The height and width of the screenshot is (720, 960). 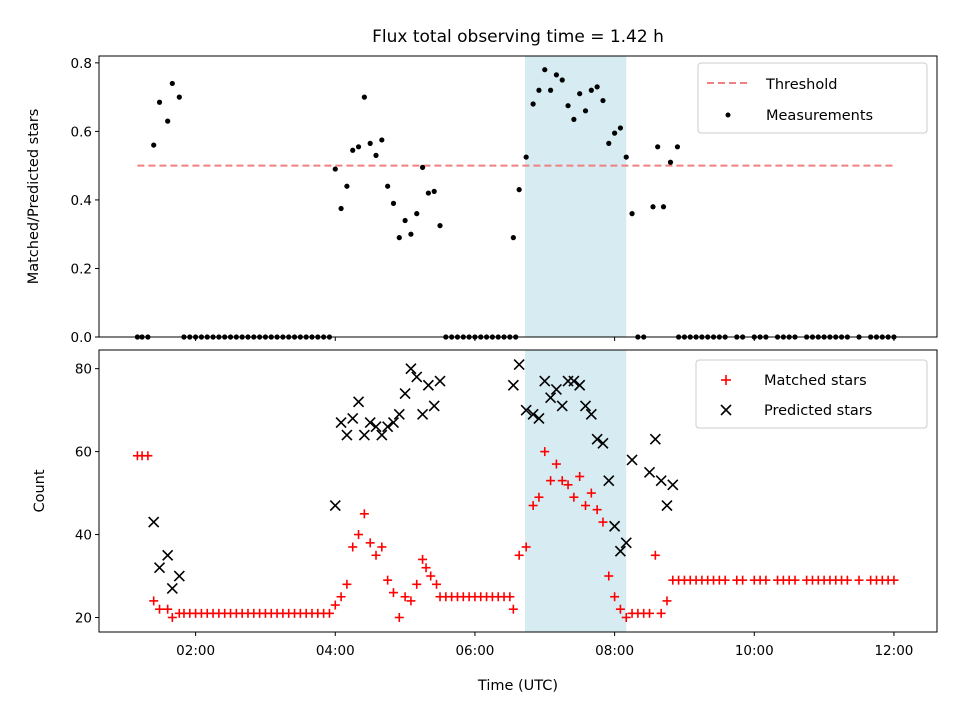 What do you see at coordinates (85, 201) in the screenshot?
I see `ratio-panel-y-ticks: 0.0 0.2 0.4 0.6 0.8` at bounding box center [85, 201].